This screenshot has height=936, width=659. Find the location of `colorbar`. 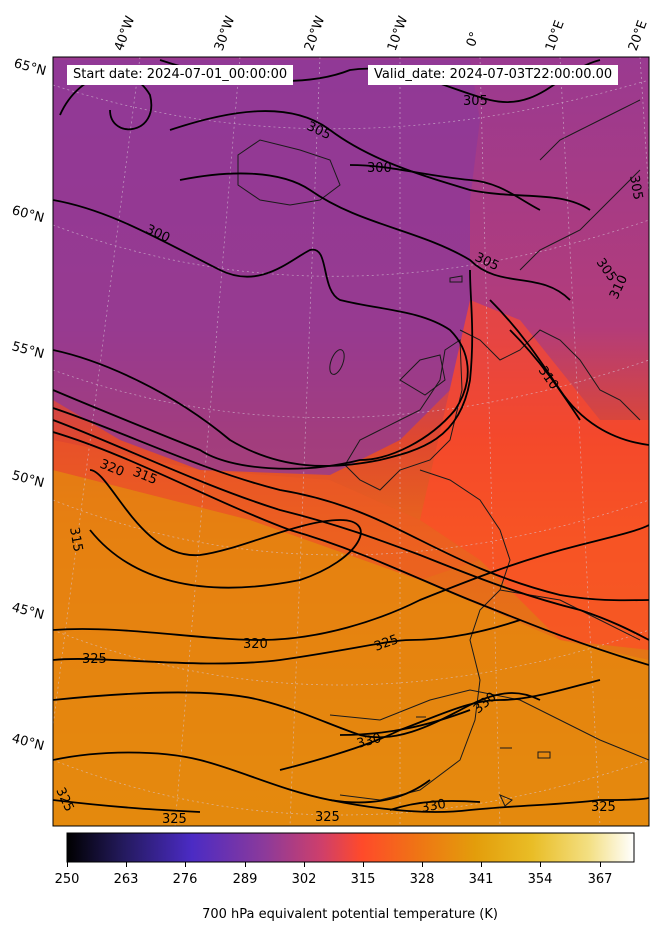

colorbar is located at coordinates (350, 847).